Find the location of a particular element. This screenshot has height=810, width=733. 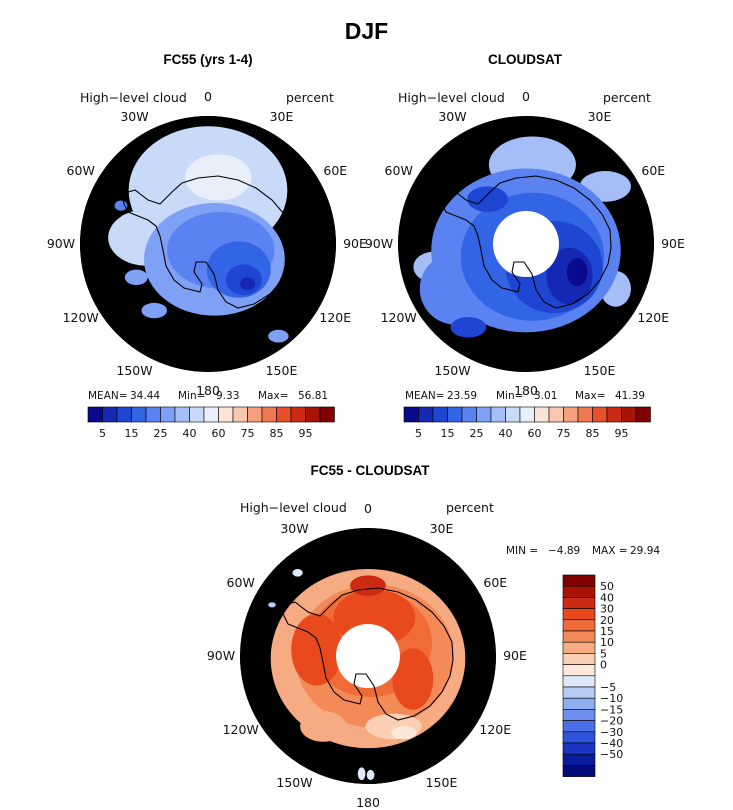

panel-1-max-label: Max= is located at coordinates (273, 396).